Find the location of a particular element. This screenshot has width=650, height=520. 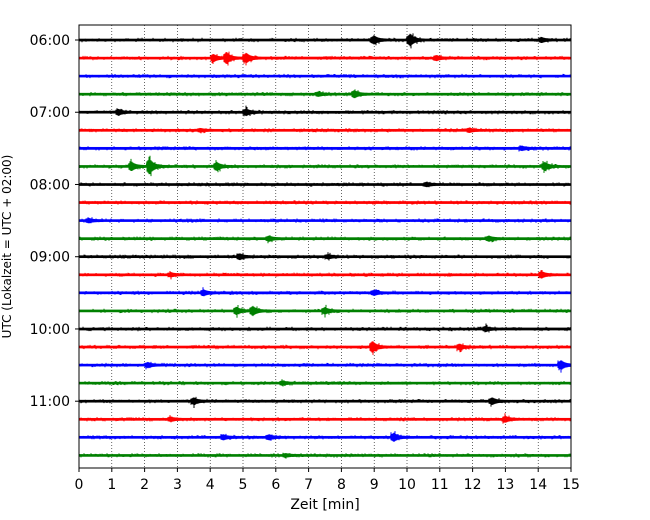

x-tick-label: 7 is located at coordinates (308, 485).